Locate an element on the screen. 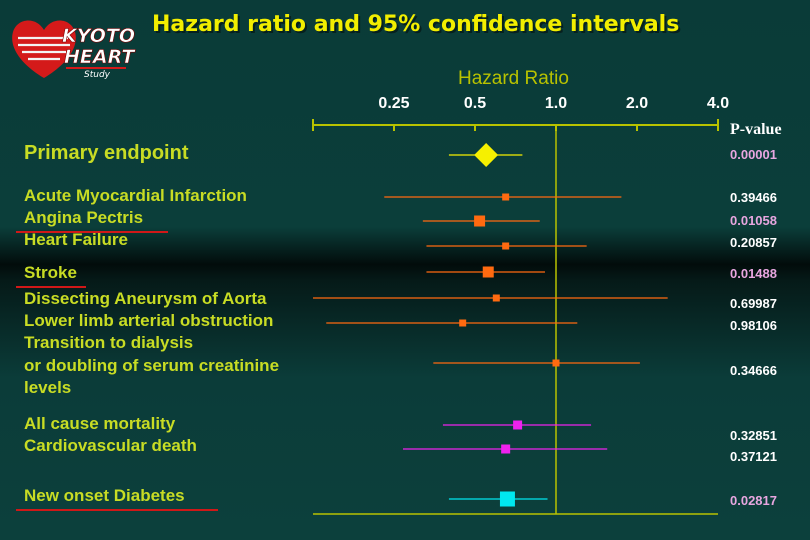  row-pvalue: 0.00001 is located at coordinates (753, 154).